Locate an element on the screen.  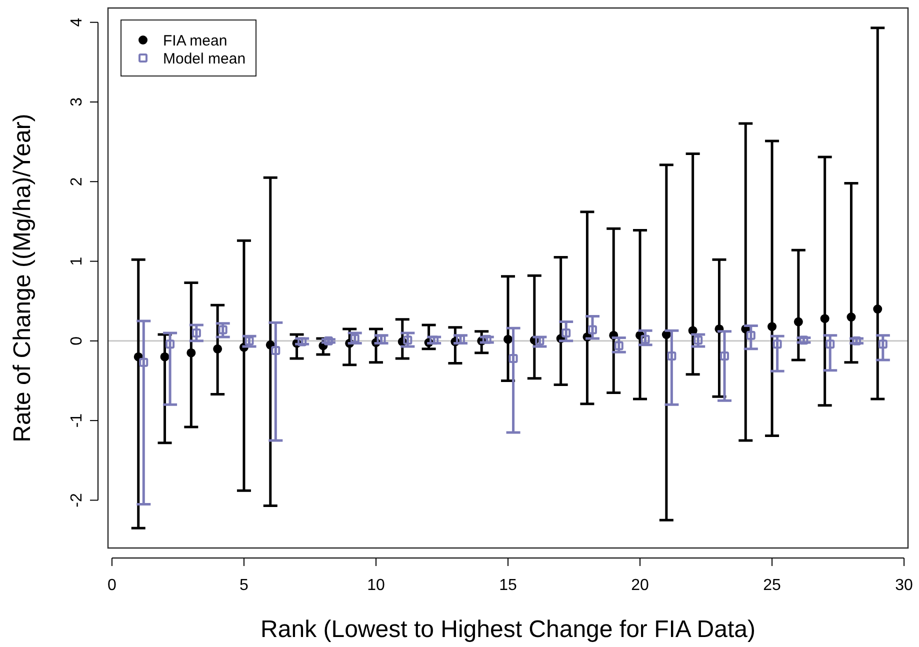
x-tick-label: 10 is located at coordinates (376, 585).